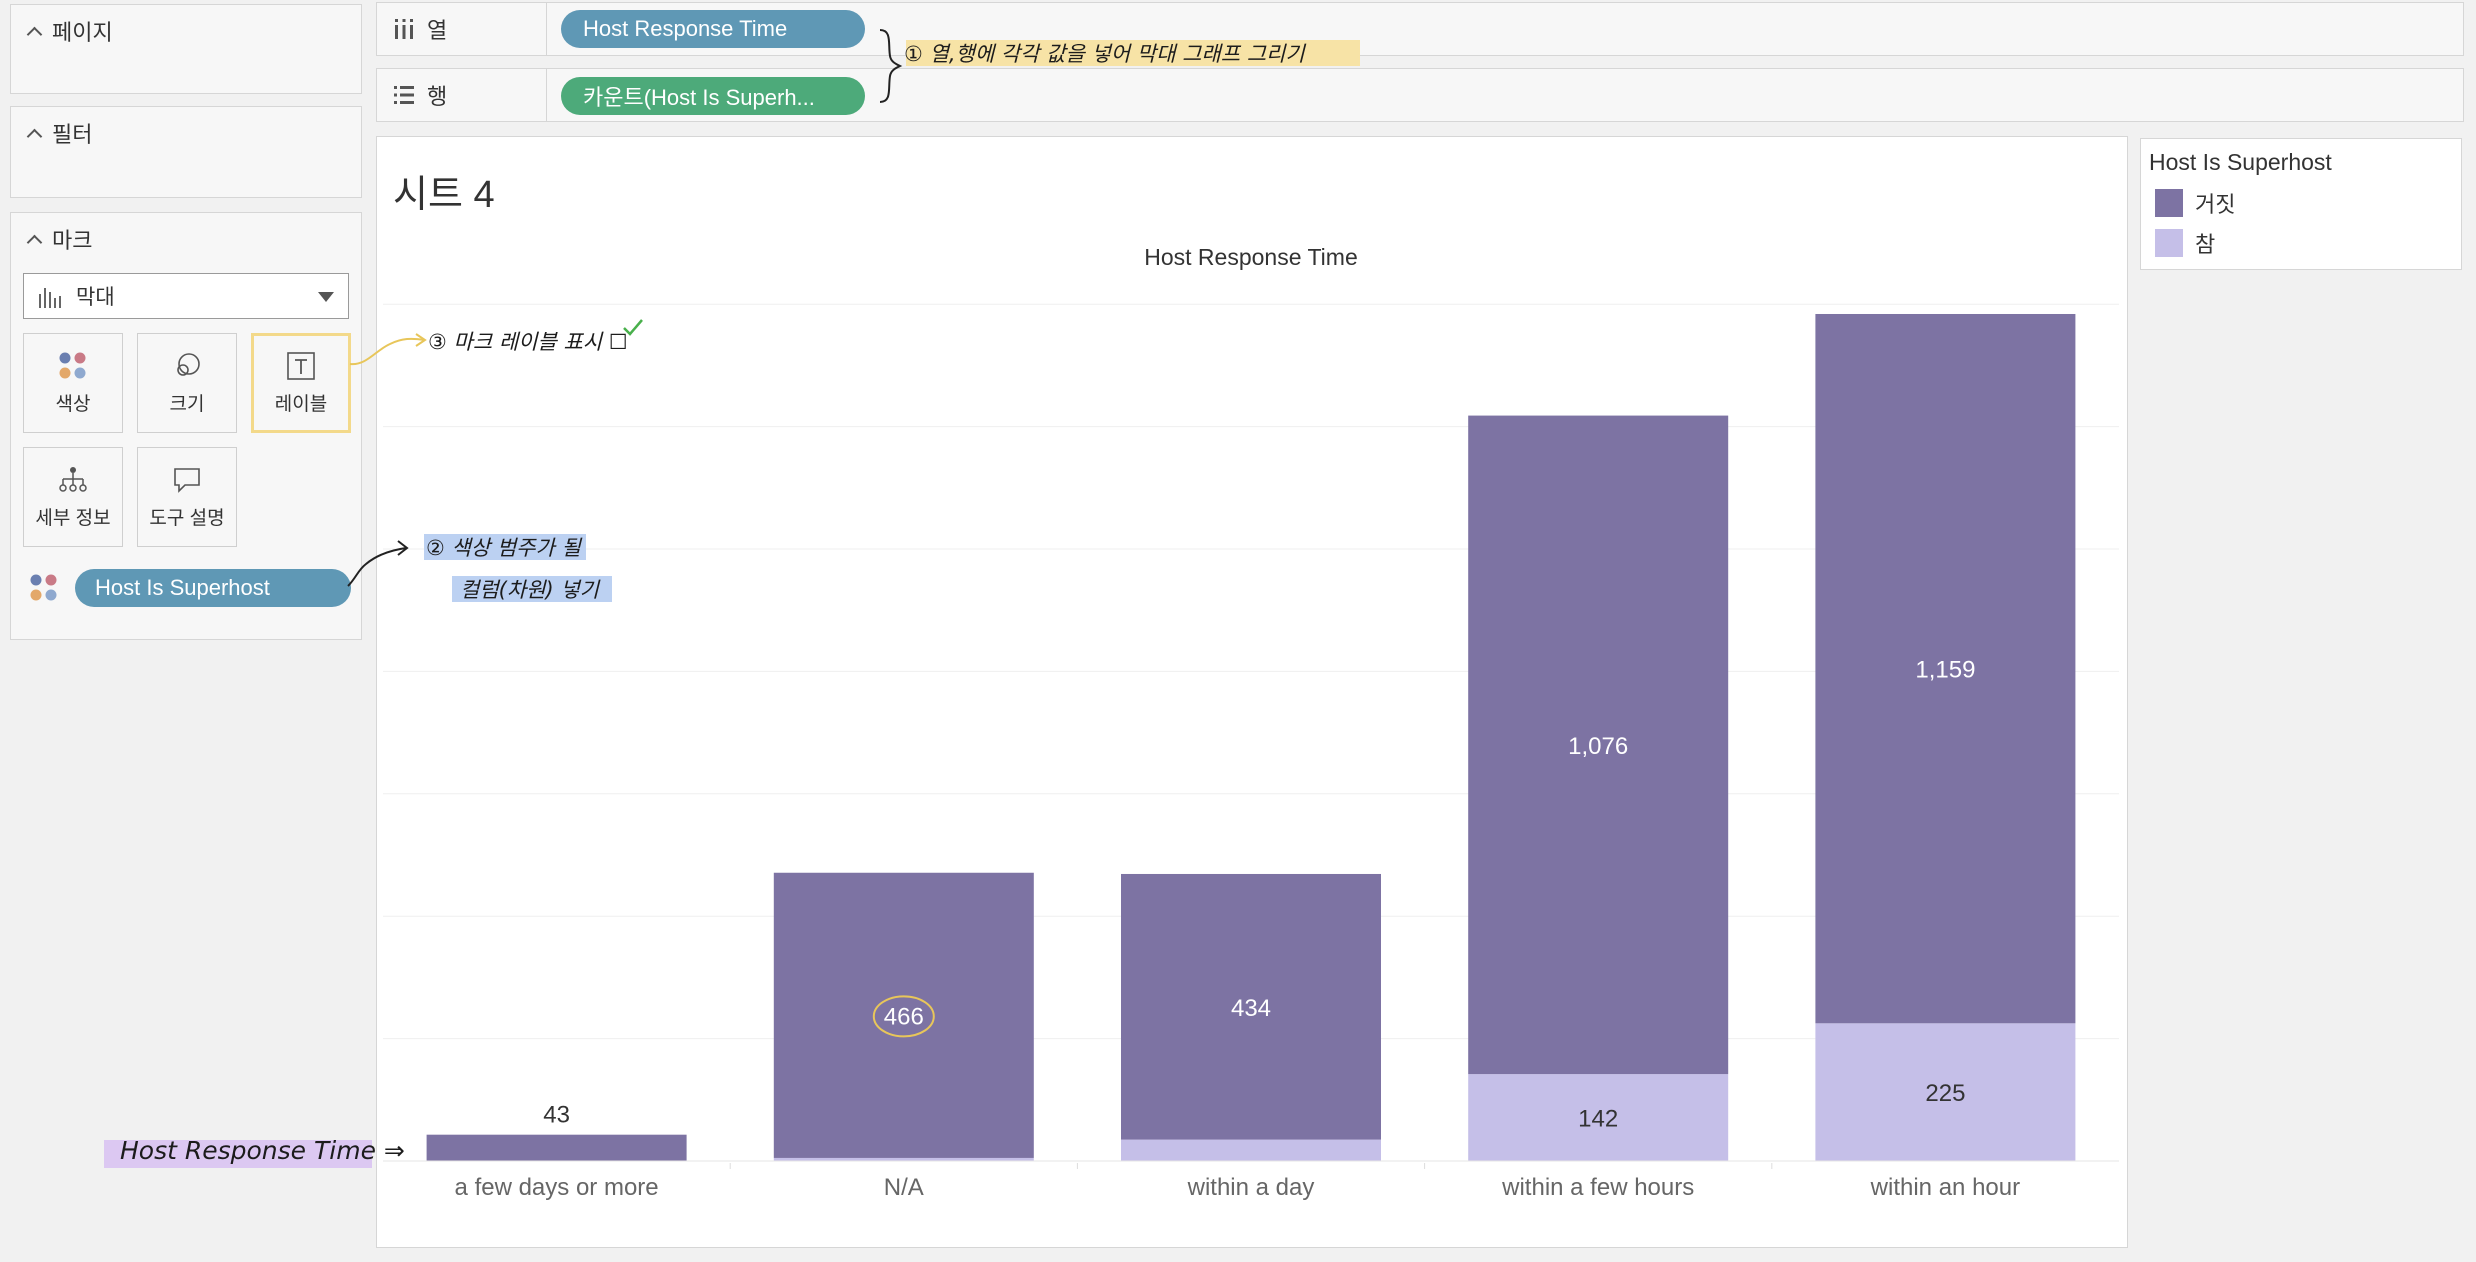  I want to click on legend-item-false: 거짓, so click(2195, 203).